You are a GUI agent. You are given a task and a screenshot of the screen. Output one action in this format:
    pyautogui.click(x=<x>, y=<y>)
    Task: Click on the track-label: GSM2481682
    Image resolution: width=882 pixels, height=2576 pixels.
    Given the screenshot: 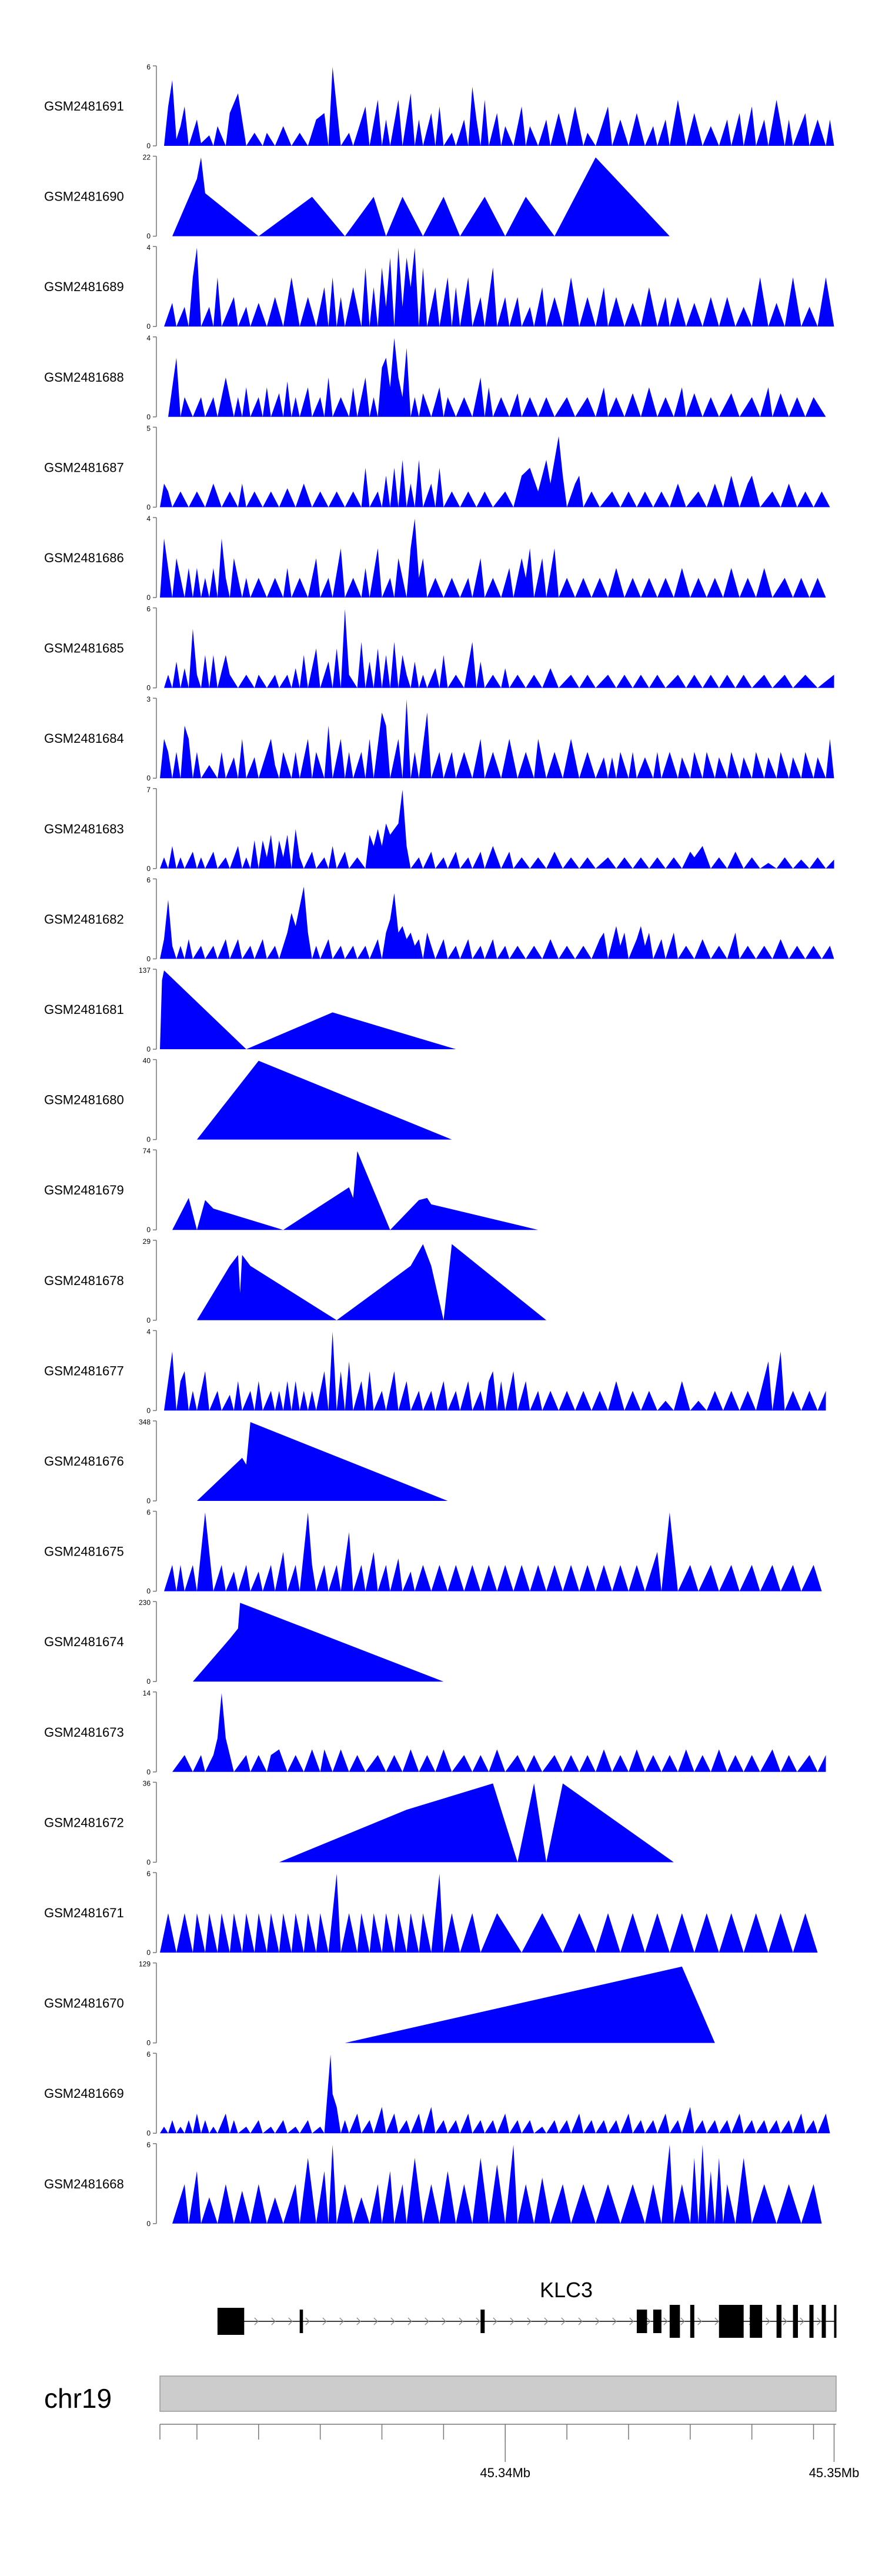 What is the action you would take?
    pyautogui.click(x=84, y=919)
    